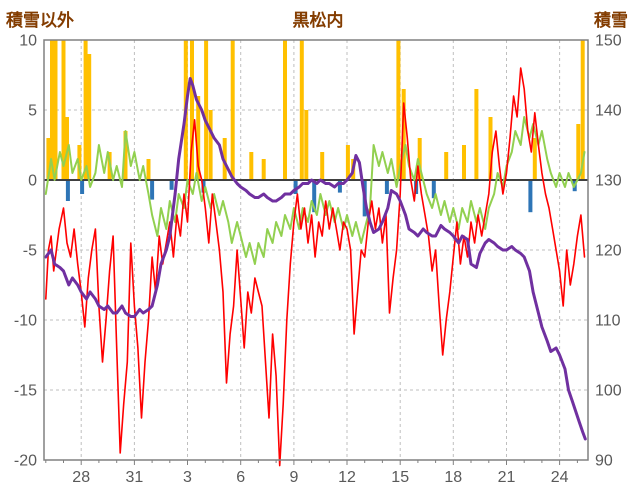  Describe the element at coordinates (32, 181) in the screenshot. I see `left-tick-label: 0` at that location.